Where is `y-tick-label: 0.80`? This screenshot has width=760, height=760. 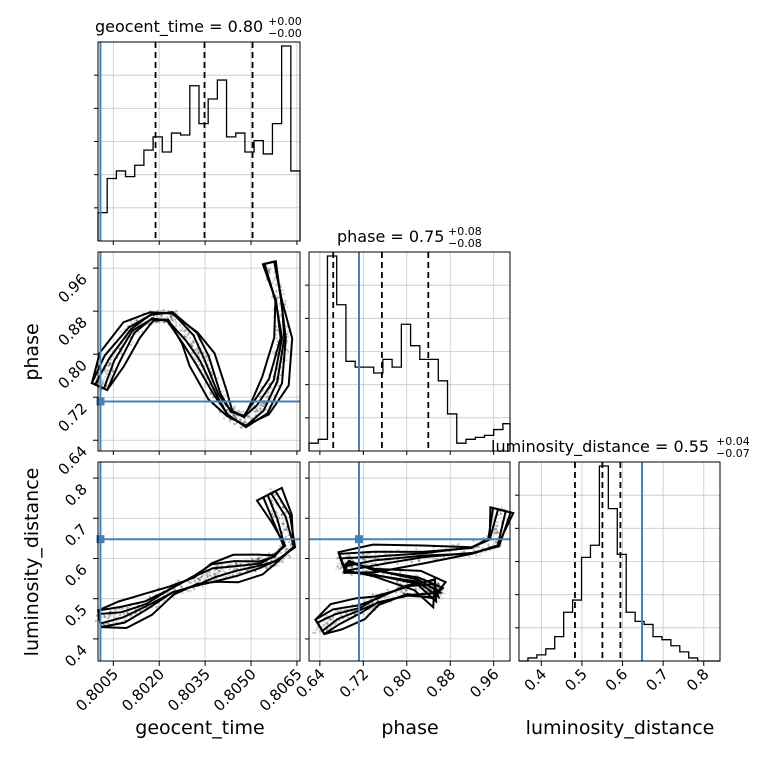
y-tick-label: 0.80 is located at coordinates (72, 374).